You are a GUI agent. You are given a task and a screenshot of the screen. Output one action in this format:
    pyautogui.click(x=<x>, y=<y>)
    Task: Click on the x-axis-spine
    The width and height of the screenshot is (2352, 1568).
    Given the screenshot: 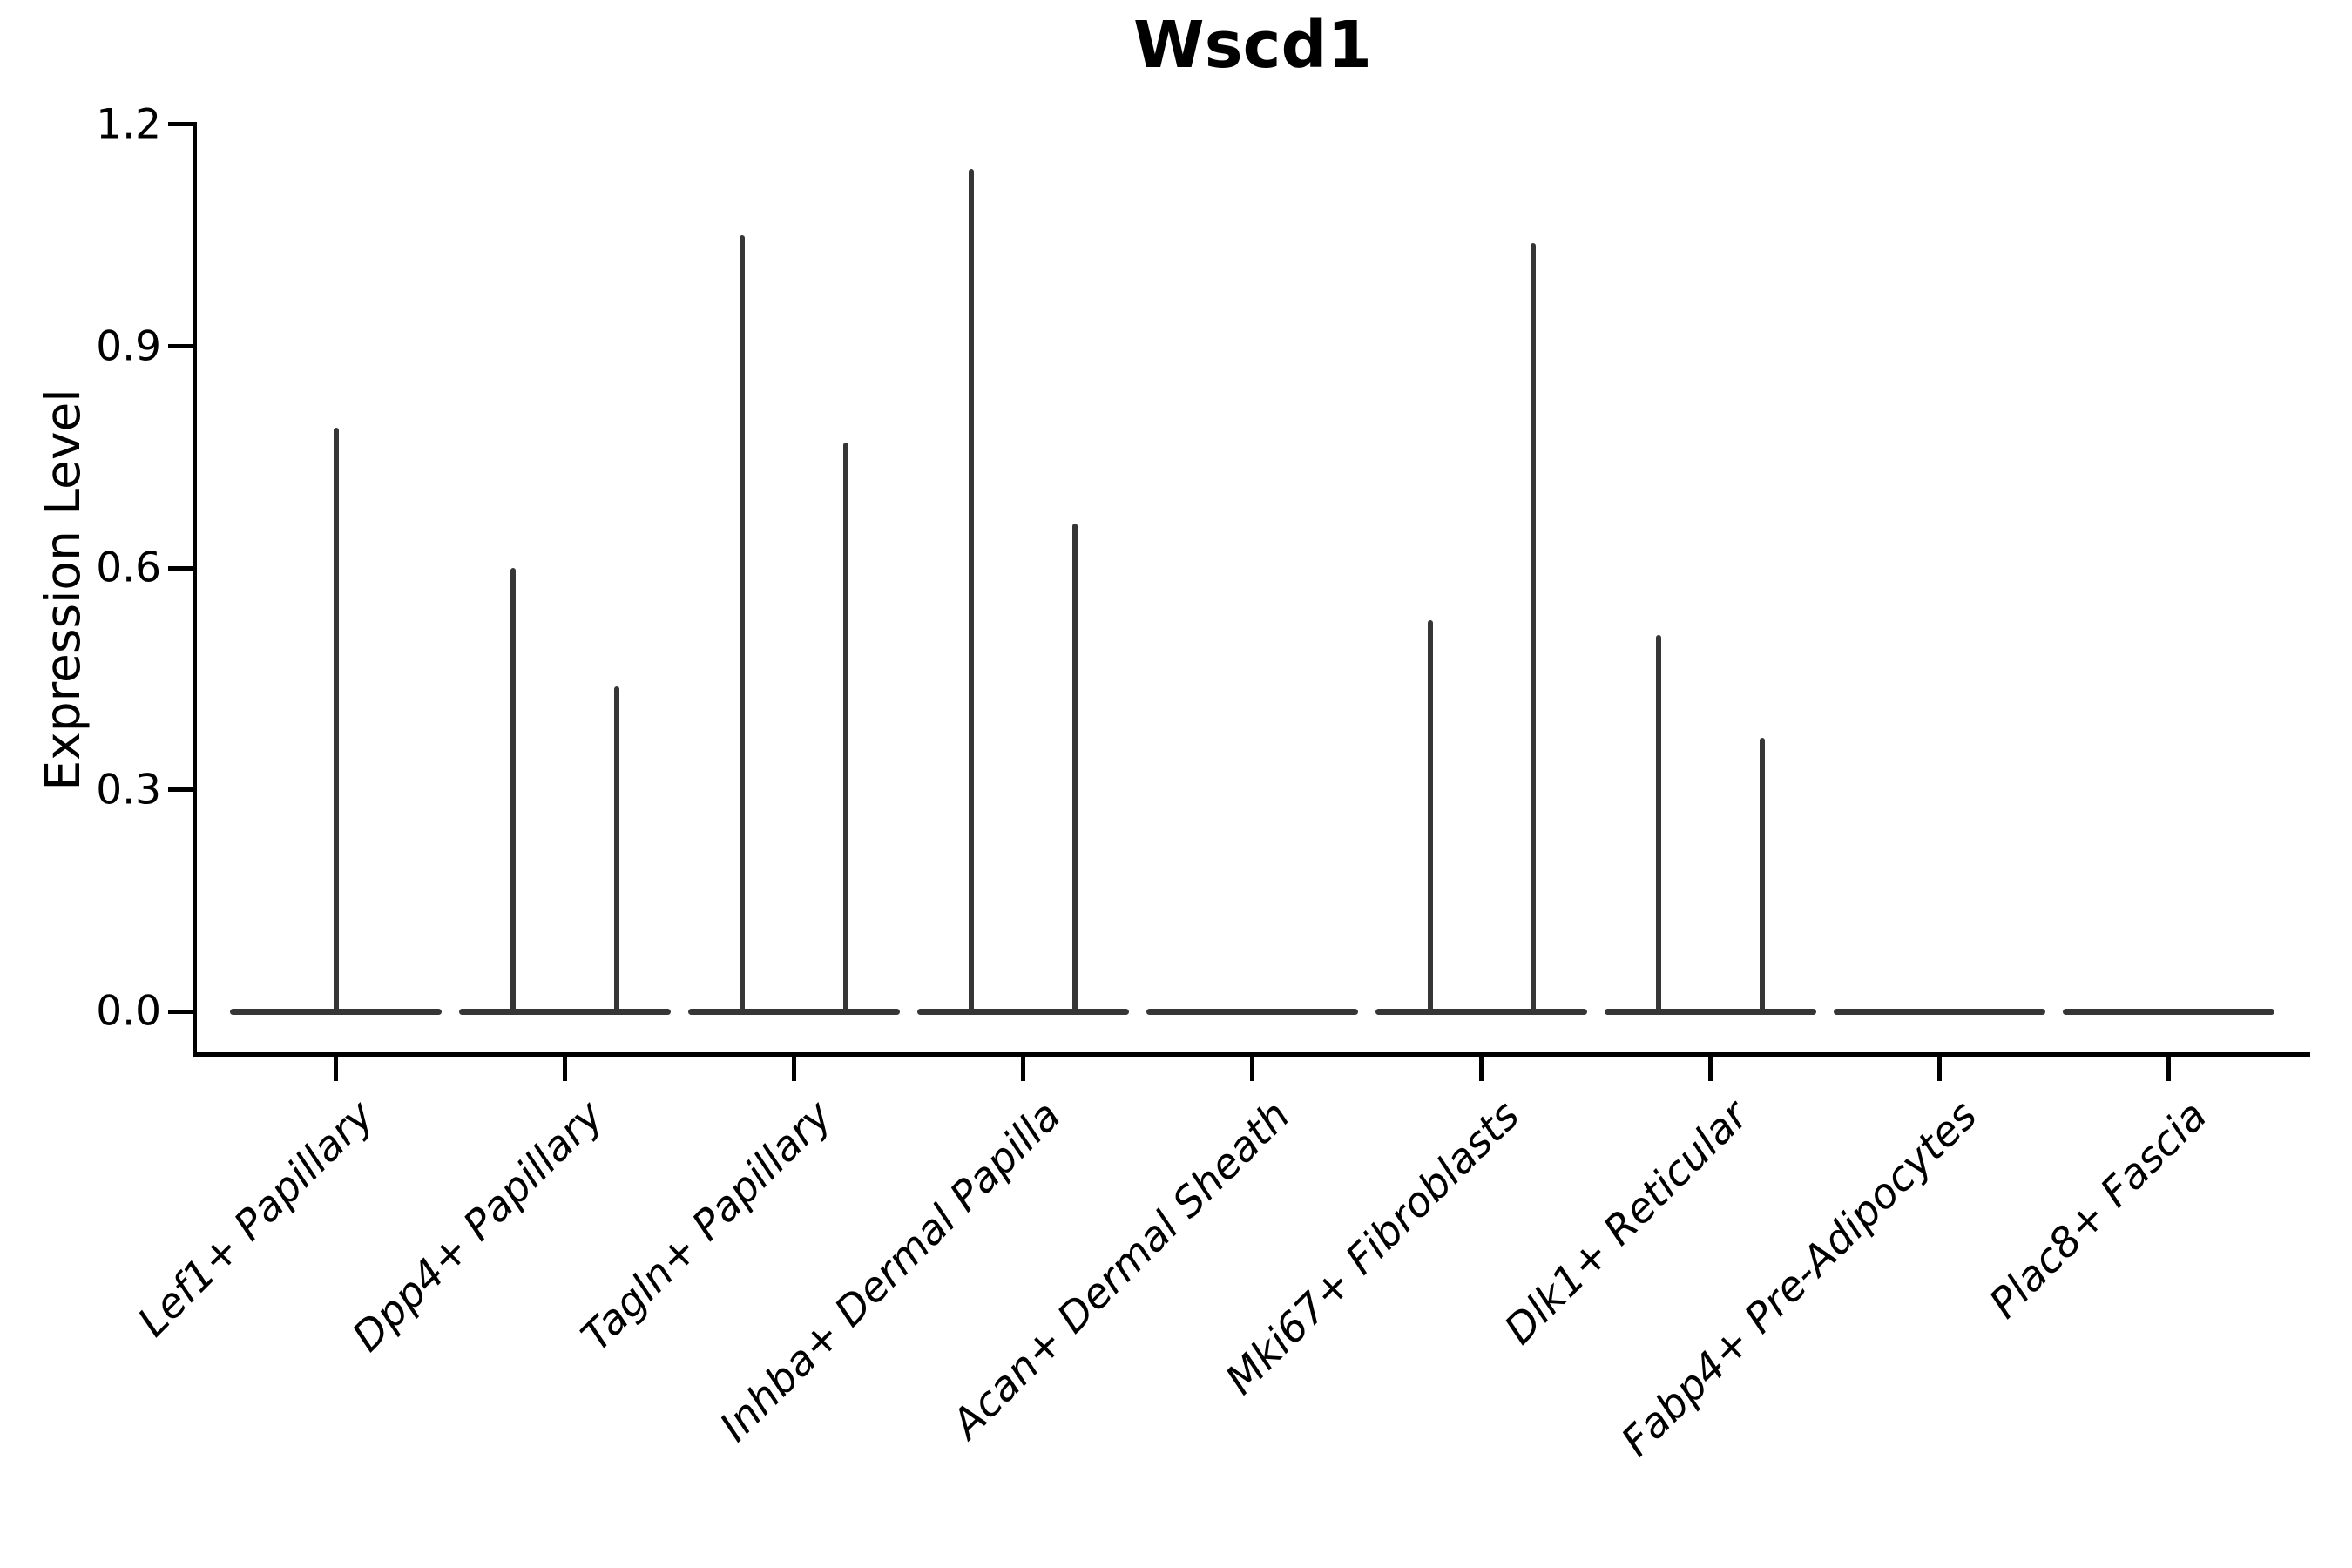 What is the action you would take?
    pyautogui.click(x=1251, y=1054)
    